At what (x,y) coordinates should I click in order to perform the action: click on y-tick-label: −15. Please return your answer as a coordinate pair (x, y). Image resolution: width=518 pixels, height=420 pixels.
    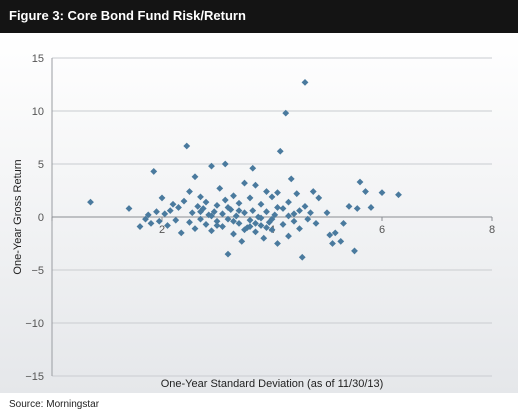
    Looking at the image, I should click on (34, 377).